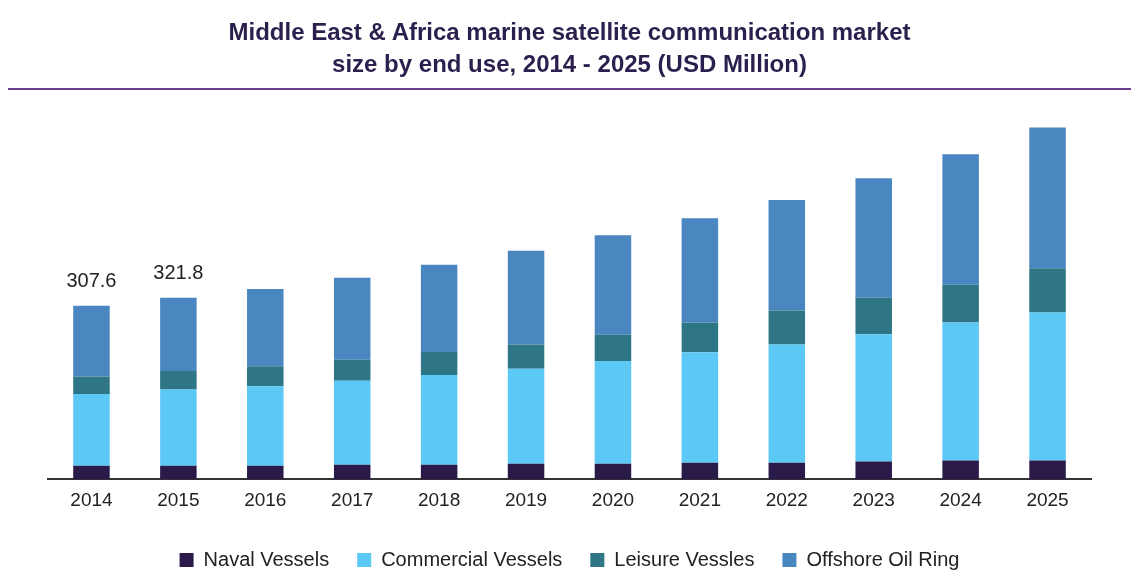 The image size is (1139, 583). I want to click on legend-label: Naval Vessels, so click(266, 558).